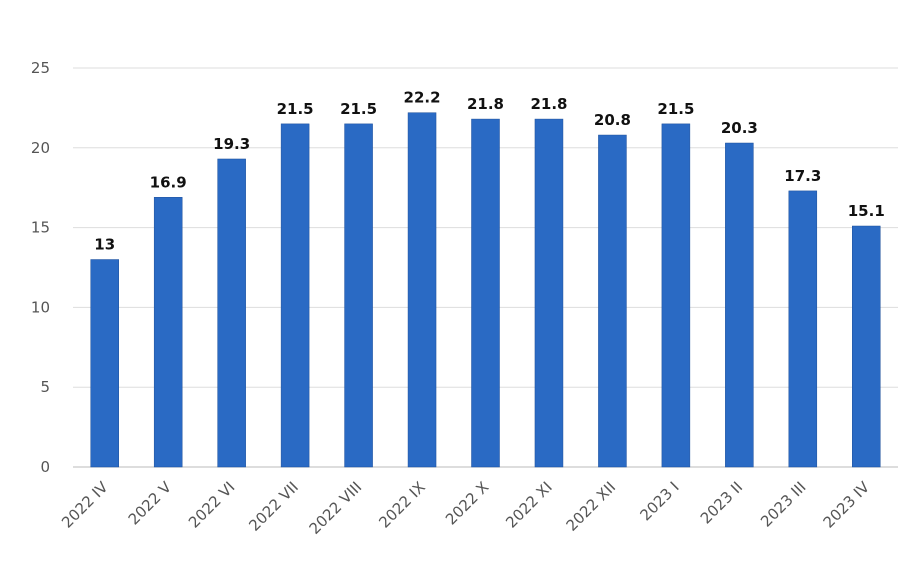 This screenshot has width=918, height=570. Describe the element at coordinates (422, 98) in the screenshot. I see `data-label: 22.2` at that location.